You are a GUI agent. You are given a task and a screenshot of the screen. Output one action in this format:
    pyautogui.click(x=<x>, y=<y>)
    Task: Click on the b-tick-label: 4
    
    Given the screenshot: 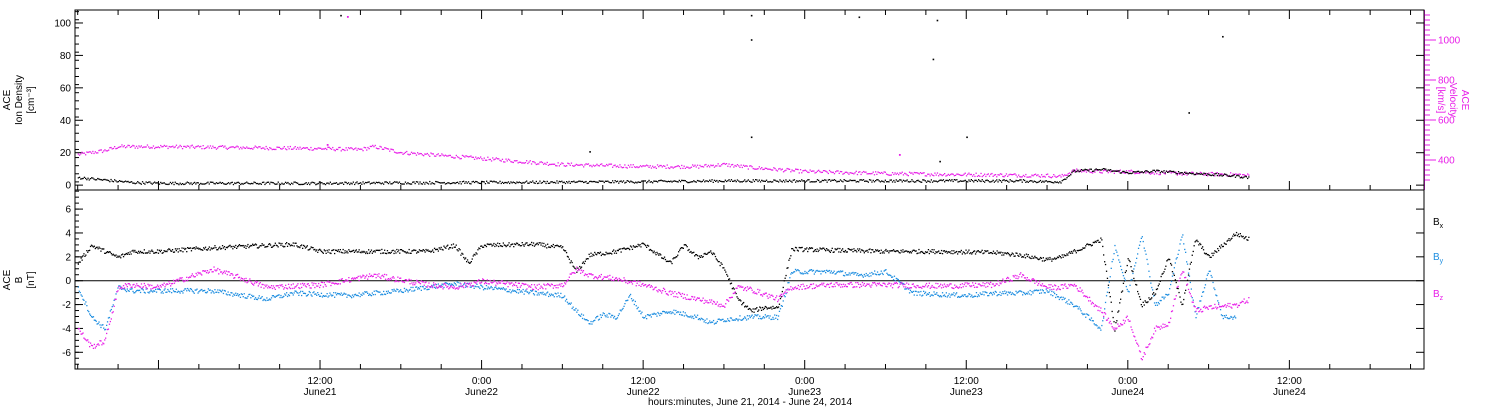 What is the action you would take?
    pyautogui.click(x=68, y=233)
    